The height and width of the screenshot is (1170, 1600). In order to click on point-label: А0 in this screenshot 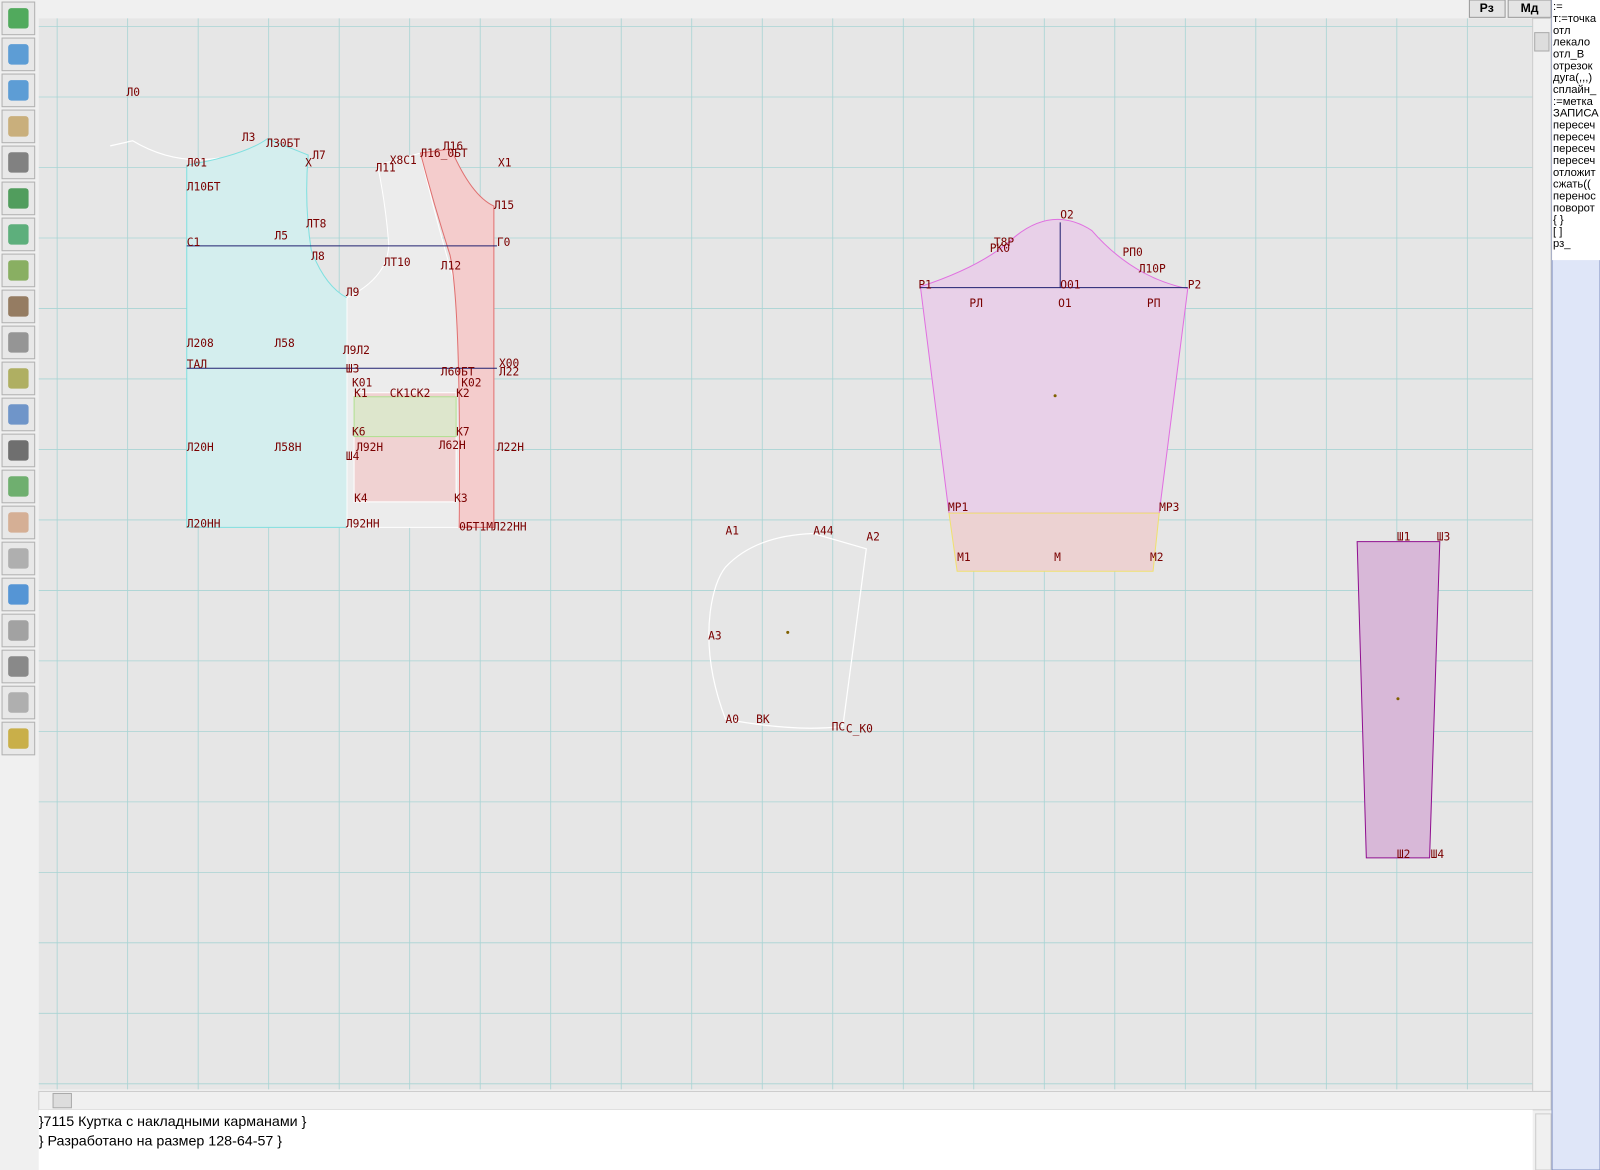, I will do `click(733, 719)`.